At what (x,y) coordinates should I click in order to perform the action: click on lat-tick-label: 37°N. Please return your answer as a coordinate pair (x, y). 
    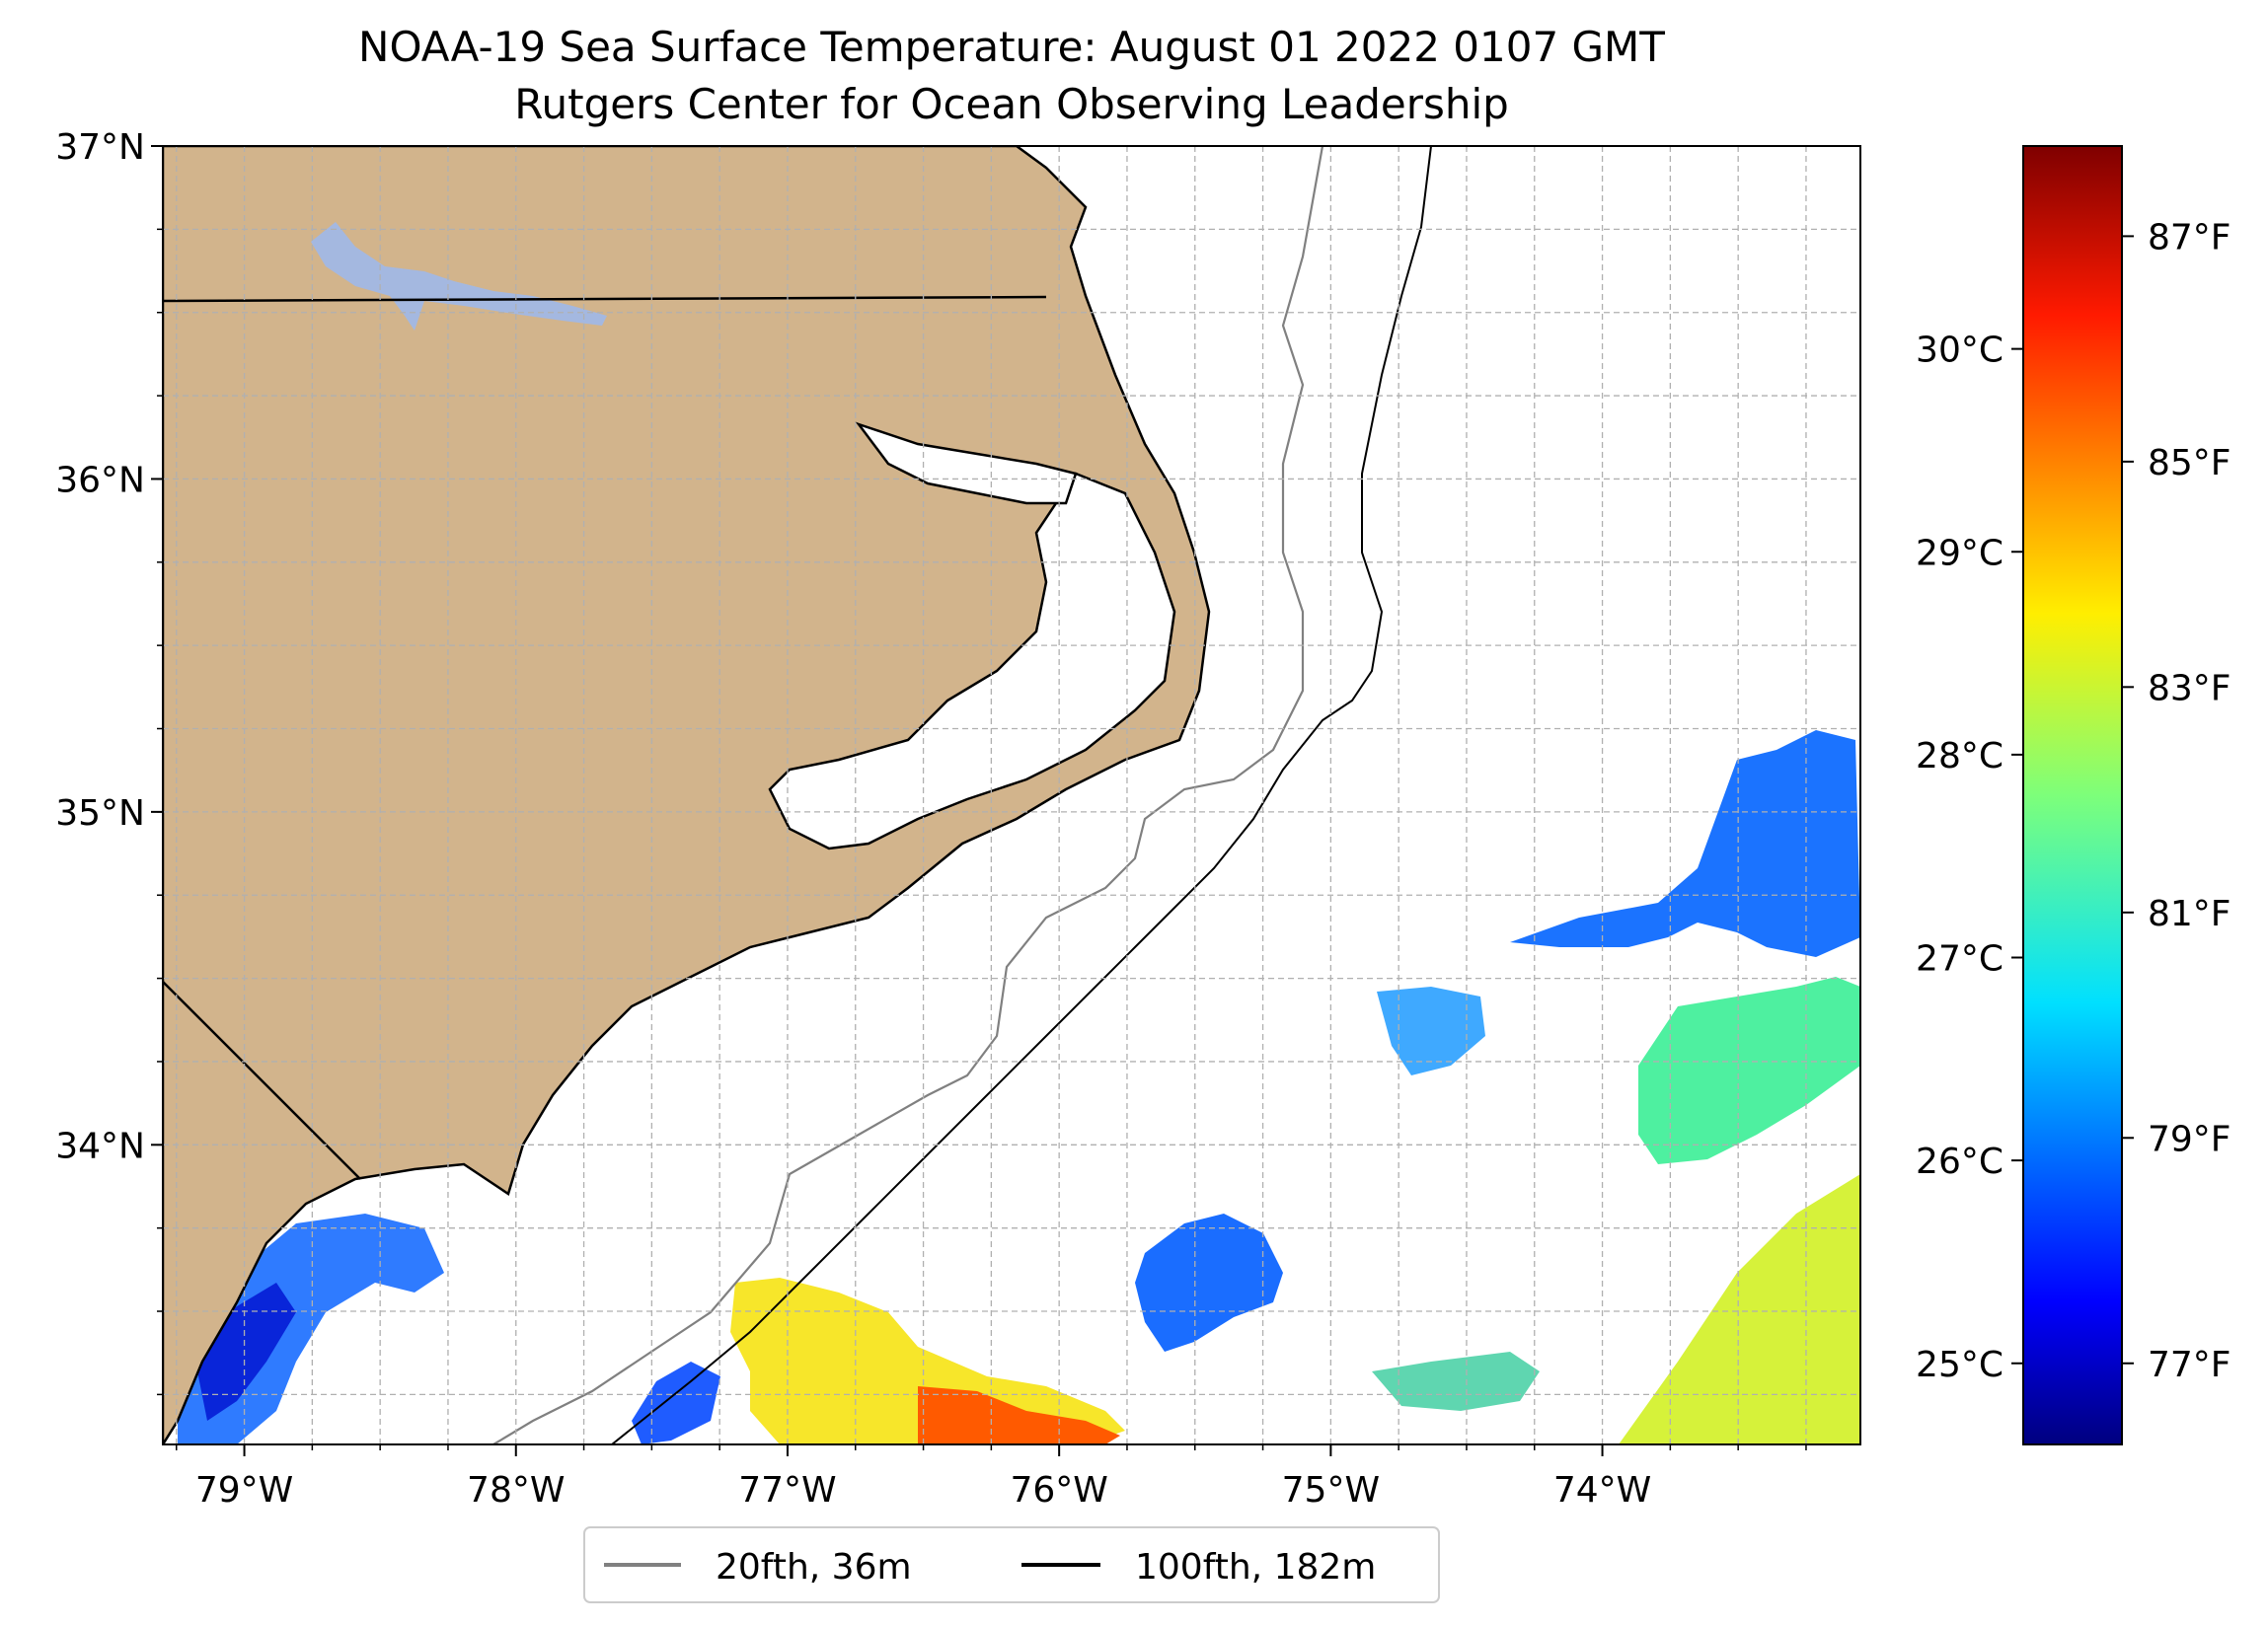
    Looking at the image, I should click on (100, 147).